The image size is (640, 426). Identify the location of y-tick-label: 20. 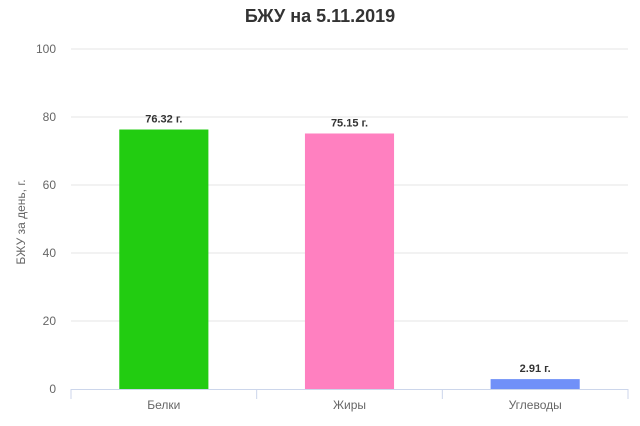
(50, 321).